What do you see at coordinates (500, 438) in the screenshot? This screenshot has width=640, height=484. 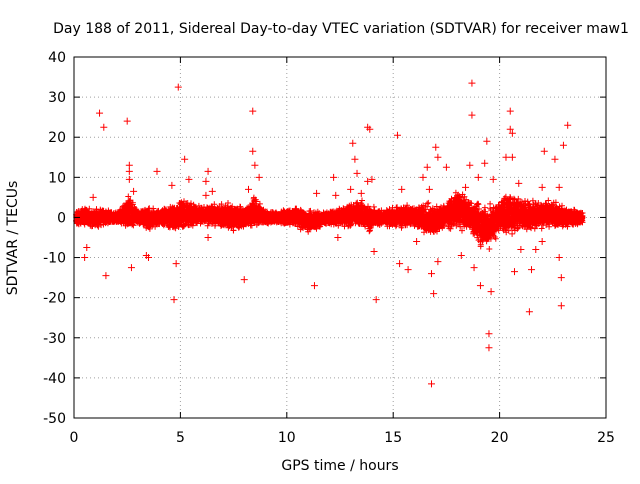 I see `x-tick-label: 20` at bounding box center [500, 438].